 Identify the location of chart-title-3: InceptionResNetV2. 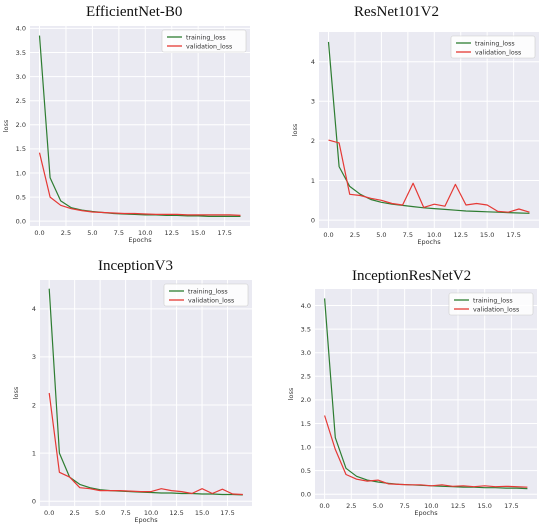
(412, 276).